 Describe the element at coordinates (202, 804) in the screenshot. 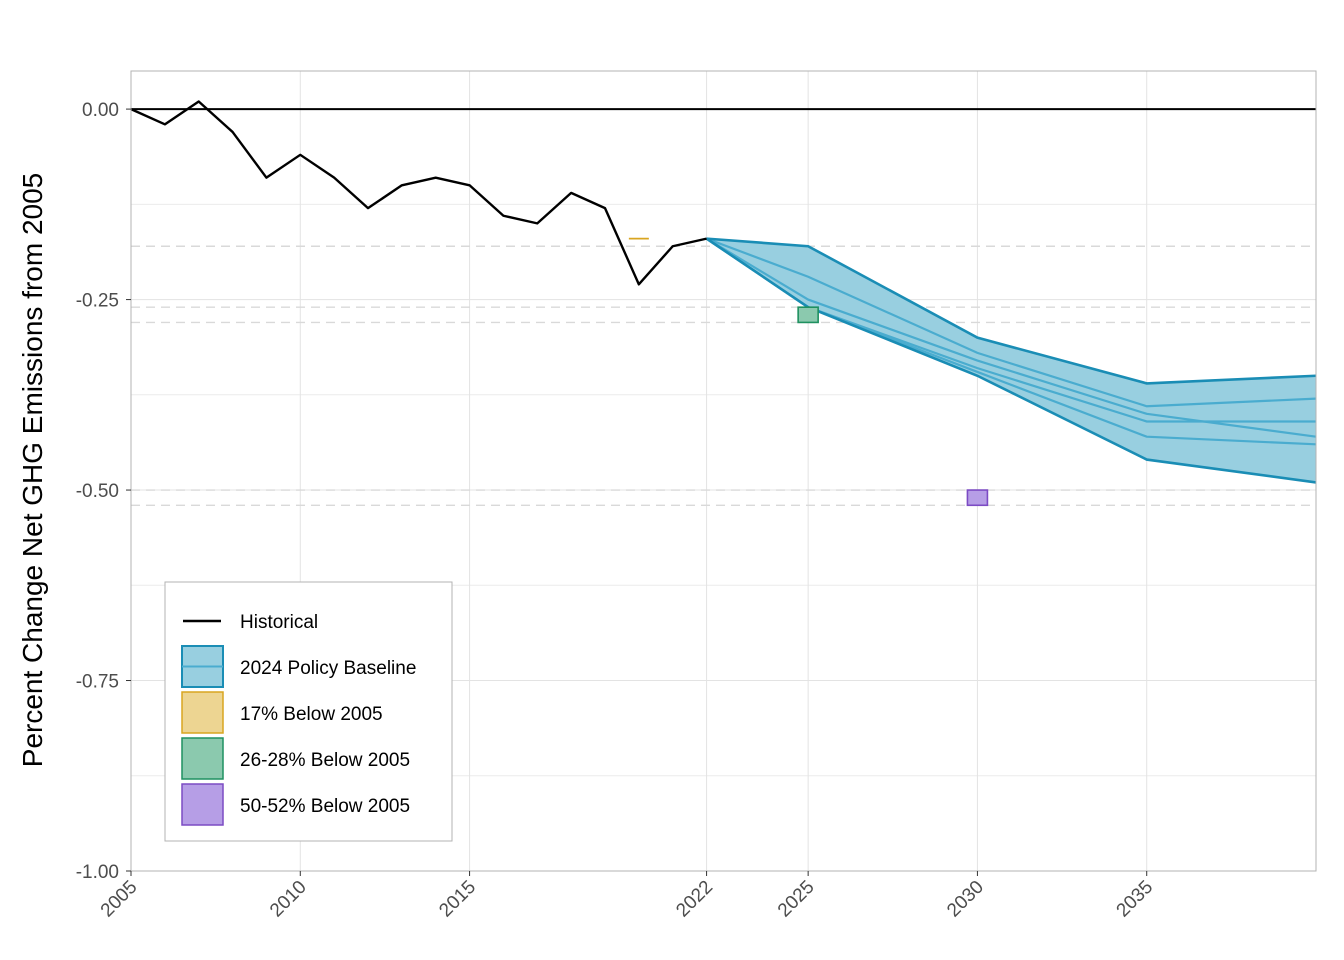

I see `legend-key-50-52-below` at that location.